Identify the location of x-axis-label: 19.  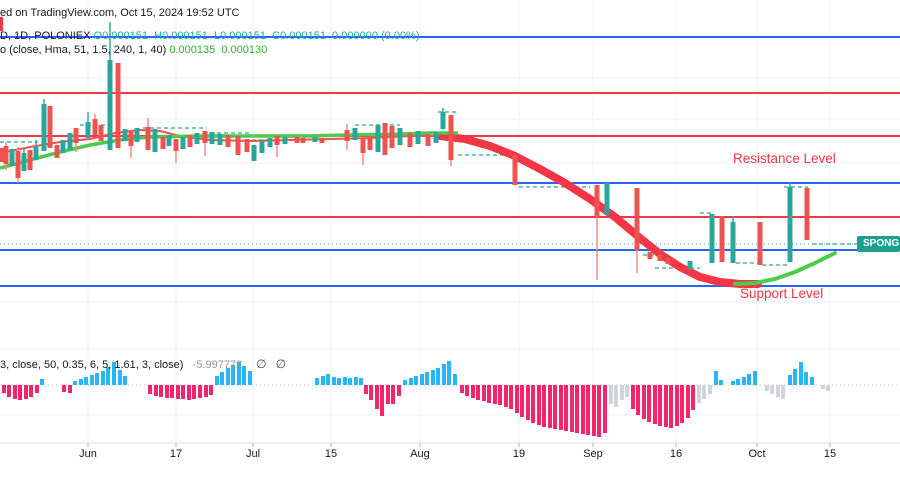
(519, 454).